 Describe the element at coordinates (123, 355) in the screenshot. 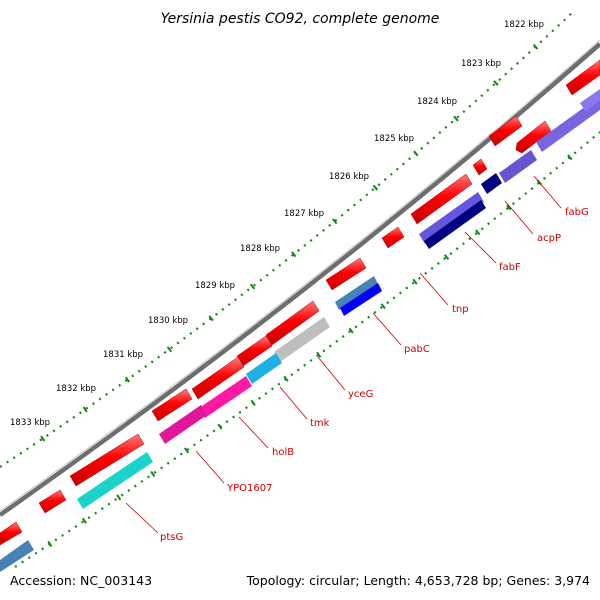

I see `tick-label-1831: 1831 kbp` at that location.